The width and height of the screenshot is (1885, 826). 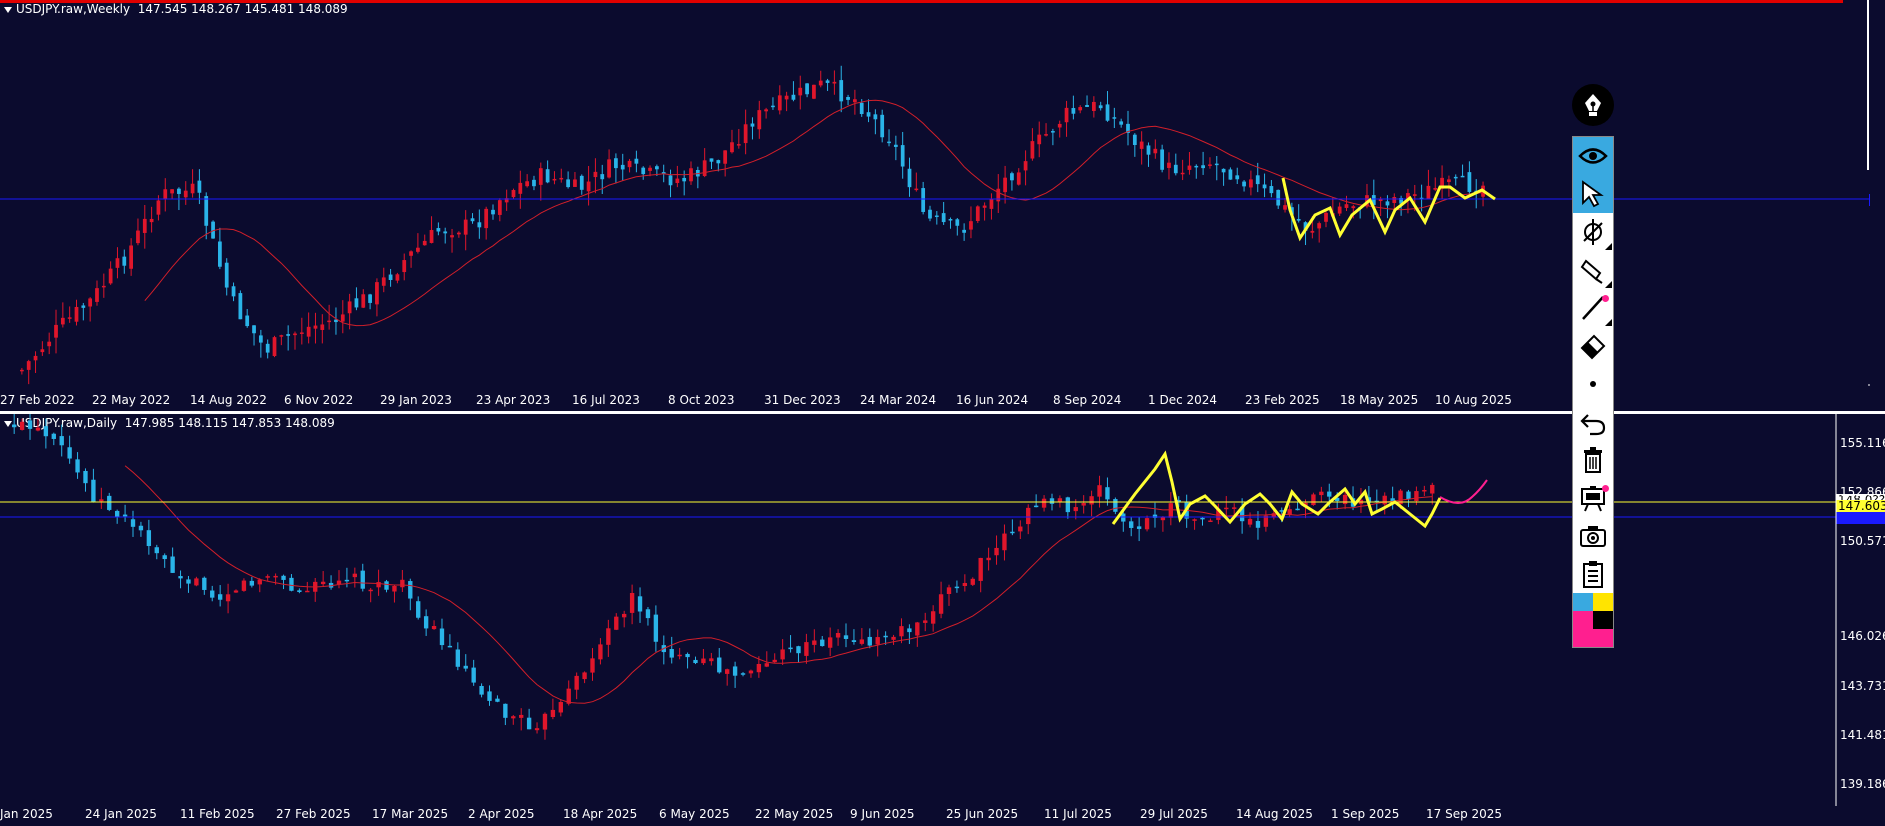 I want to click on y-axis-tick-label: 143.731, so click(x=1862, y=686).